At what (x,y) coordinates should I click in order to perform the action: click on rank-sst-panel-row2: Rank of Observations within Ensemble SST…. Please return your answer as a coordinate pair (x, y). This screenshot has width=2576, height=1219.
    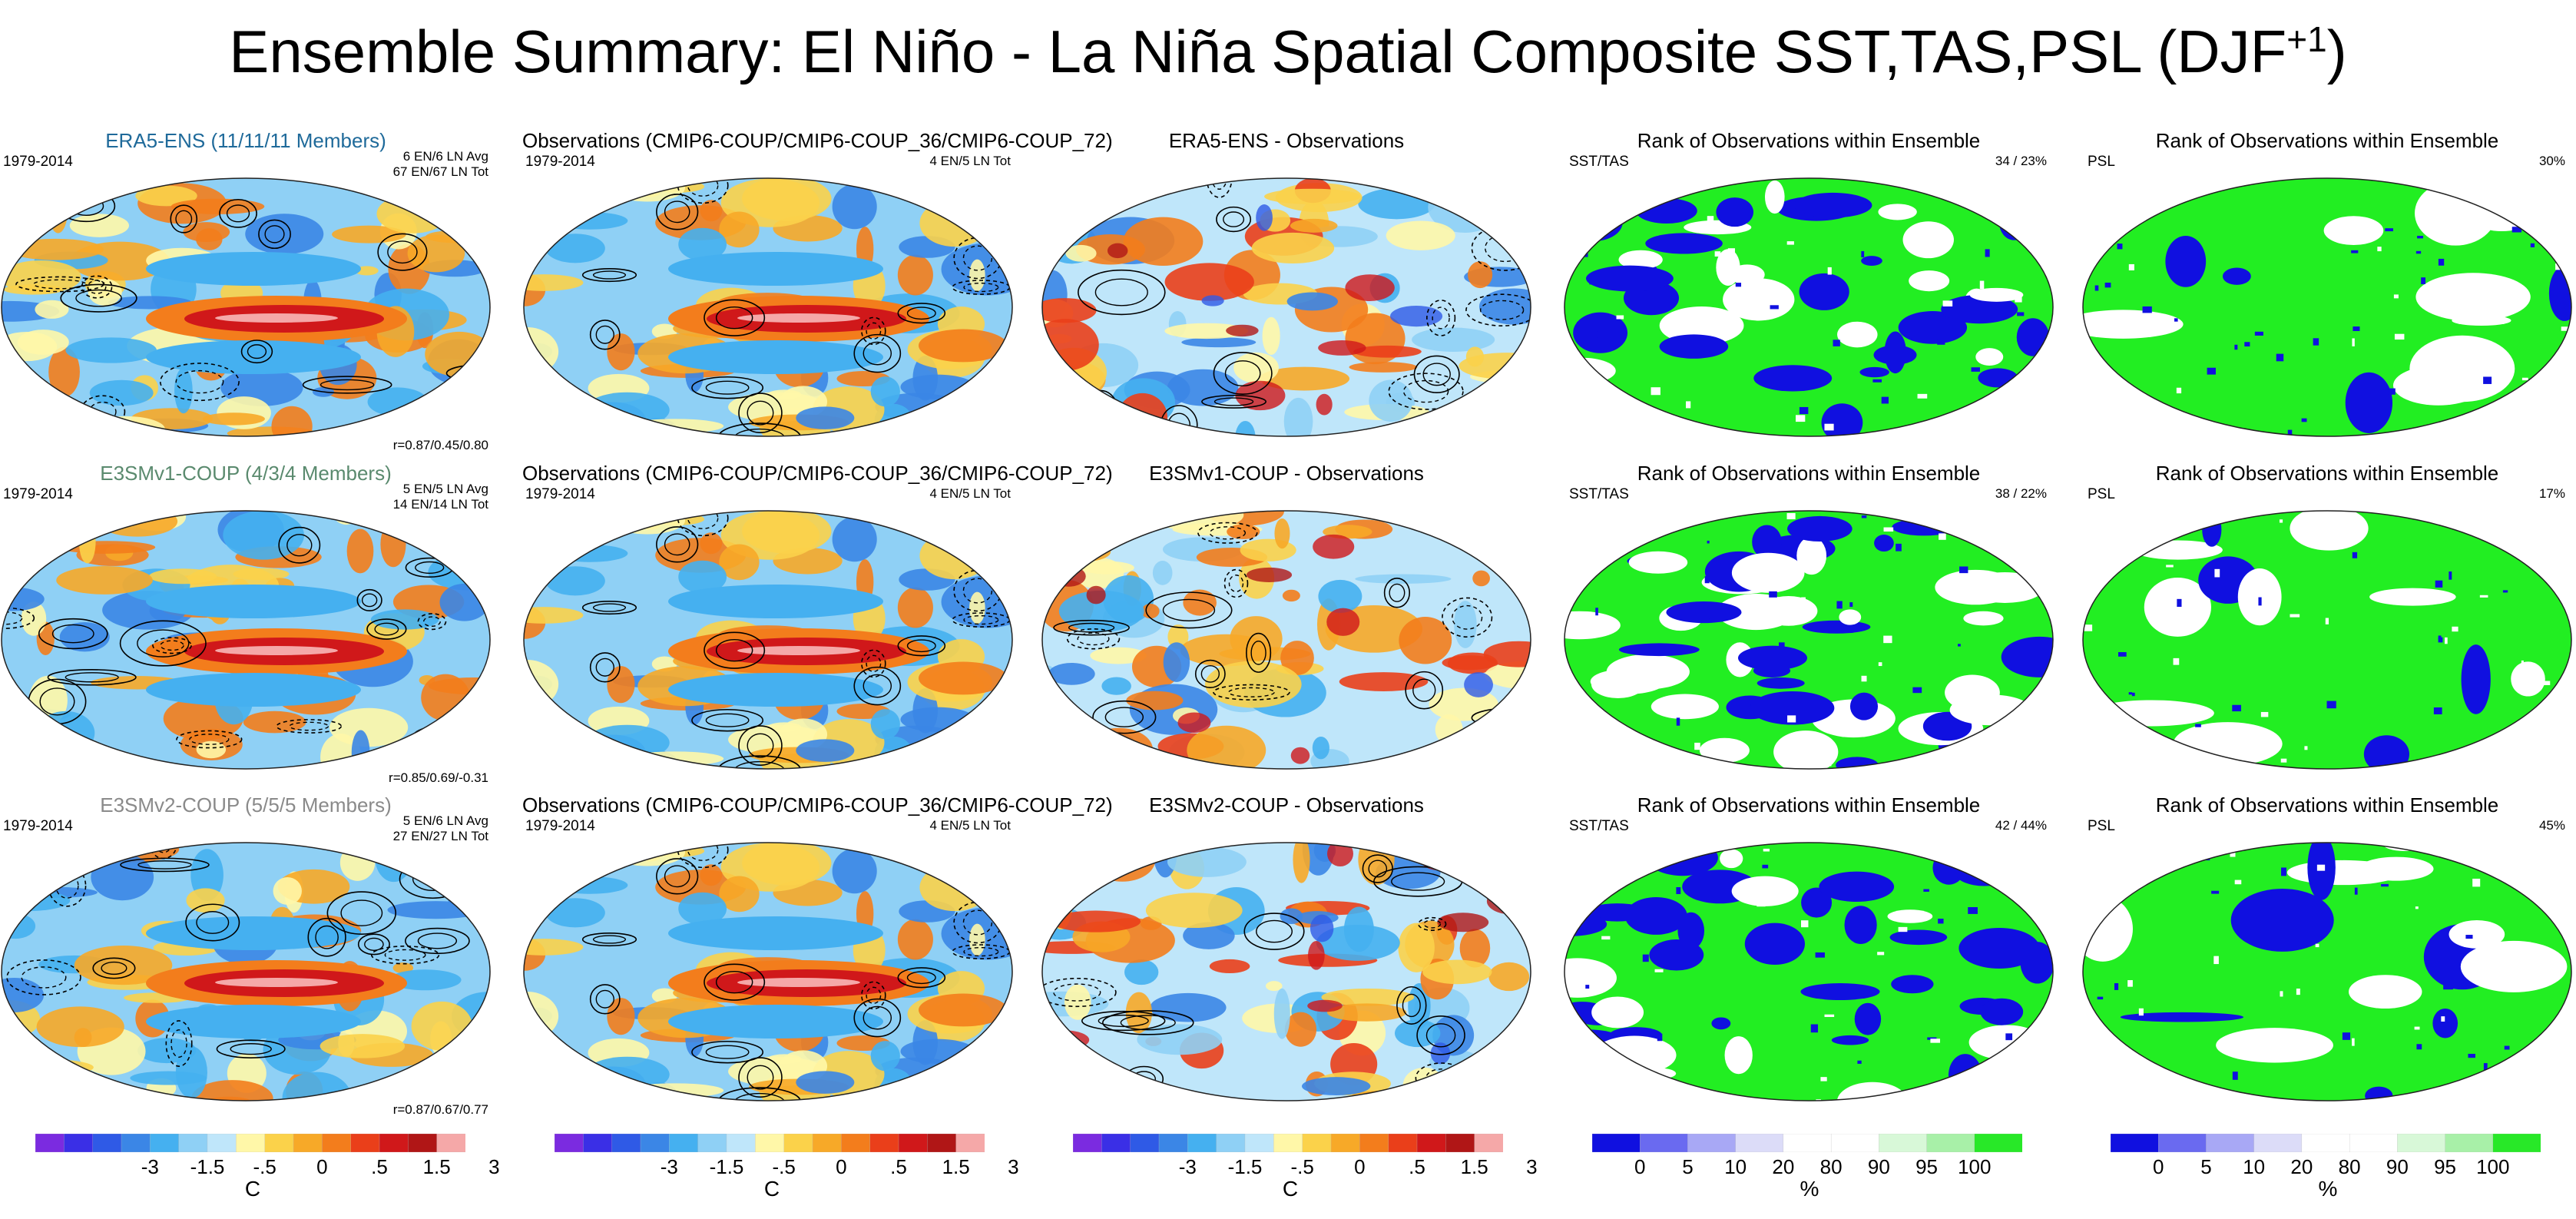
    Looking at the image, I should click on (1809, 631).